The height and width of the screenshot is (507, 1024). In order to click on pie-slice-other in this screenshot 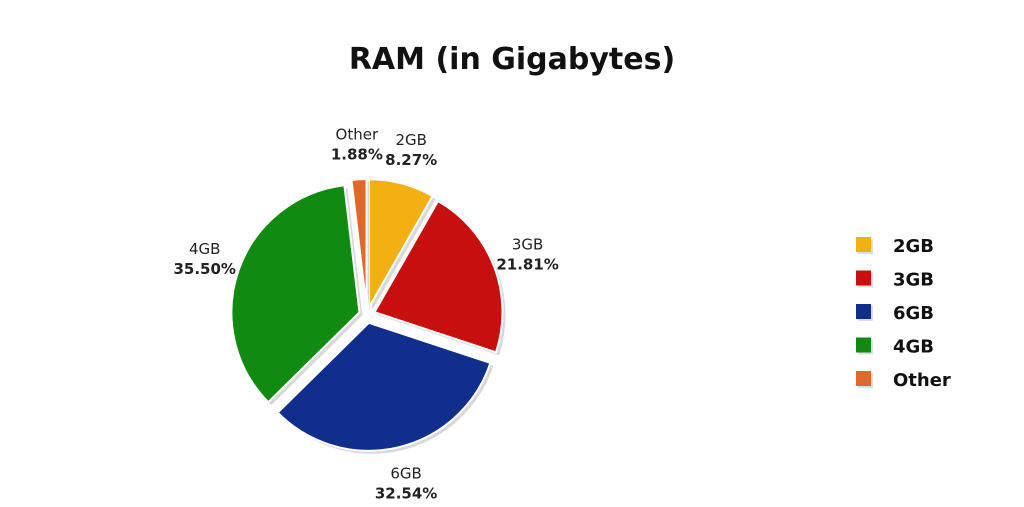, I will do `click(359, 243)`.